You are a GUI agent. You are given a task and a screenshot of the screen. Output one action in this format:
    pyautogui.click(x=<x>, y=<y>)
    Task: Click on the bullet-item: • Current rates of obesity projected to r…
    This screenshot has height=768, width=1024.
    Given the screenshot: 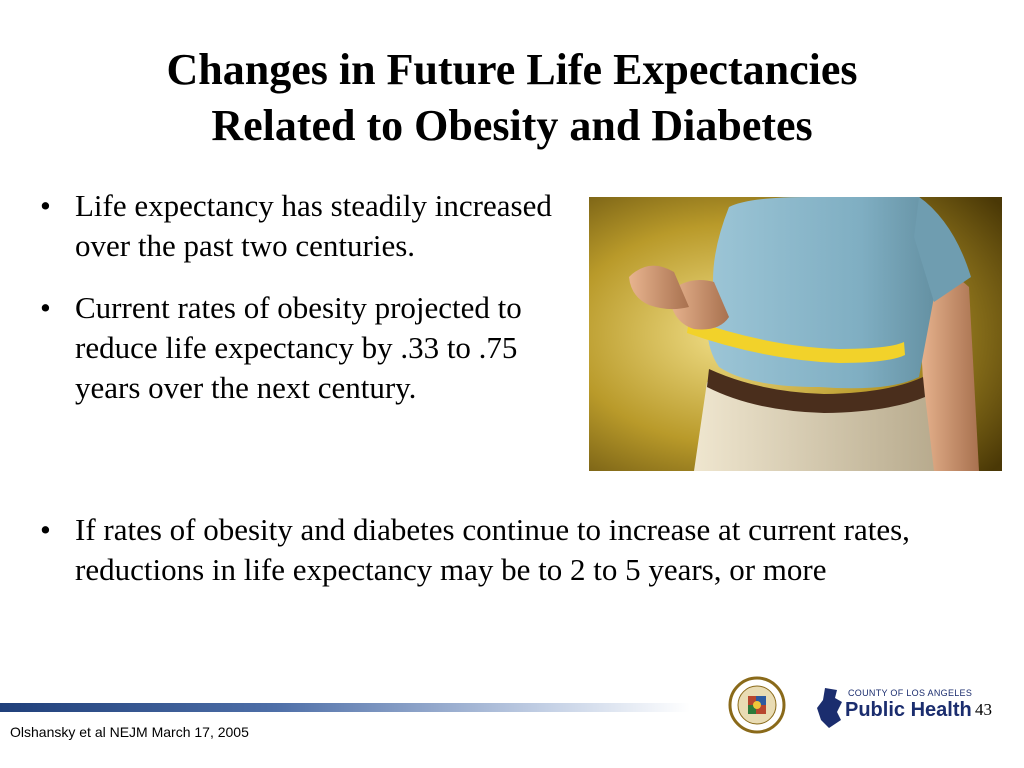 What is the action you would take?
    pyautogui.click(x=300, y=348)
    